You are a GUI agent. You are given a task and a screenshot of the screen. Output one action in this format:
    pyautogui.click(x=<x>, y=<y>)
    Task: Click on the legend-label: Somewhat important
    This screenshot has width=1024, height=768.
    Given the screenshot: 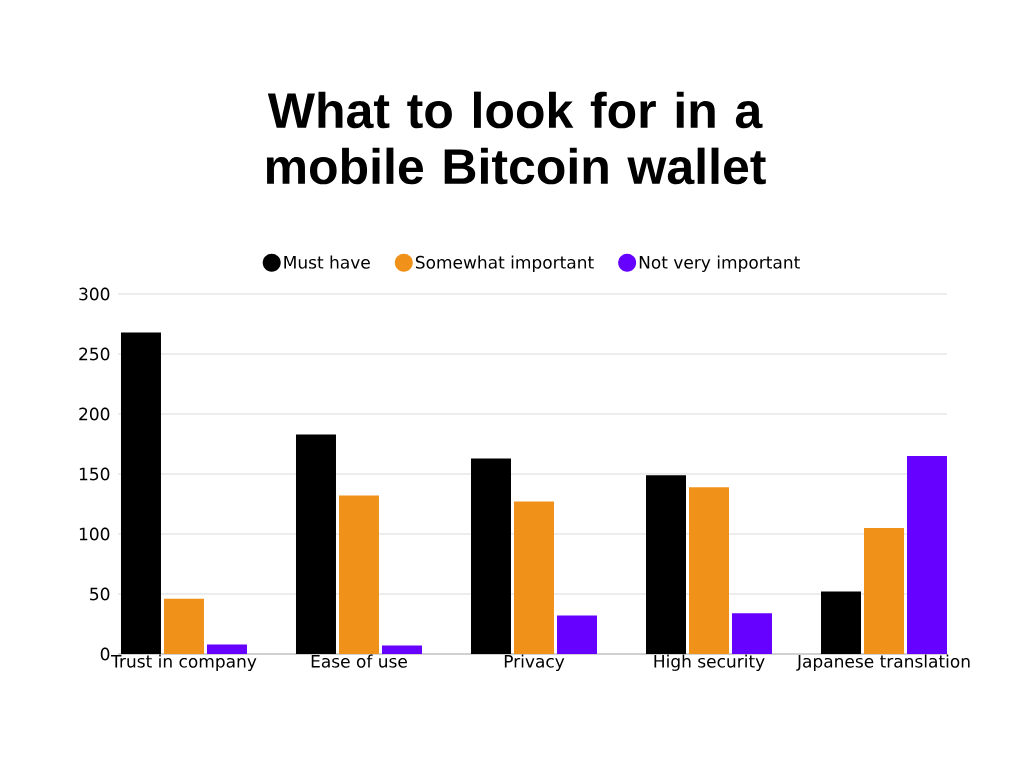 What is the action you would take?
    pyautogui.click(x=504, y=264)
    